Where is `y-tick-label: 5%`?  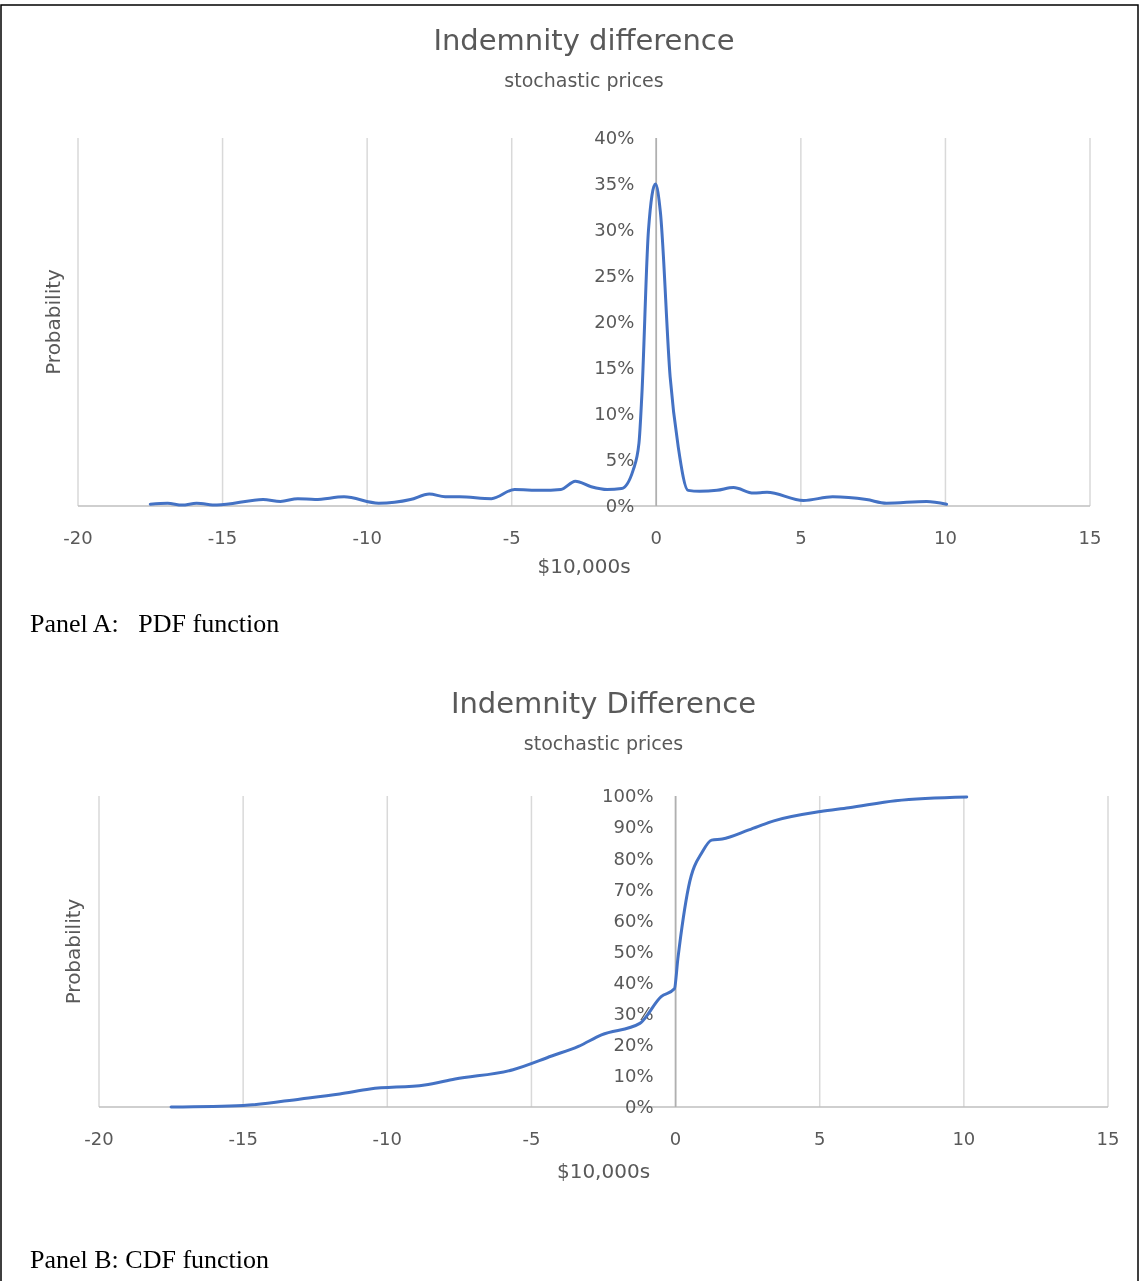 y-tick-label: 5% is located at coordinates (620, 460).